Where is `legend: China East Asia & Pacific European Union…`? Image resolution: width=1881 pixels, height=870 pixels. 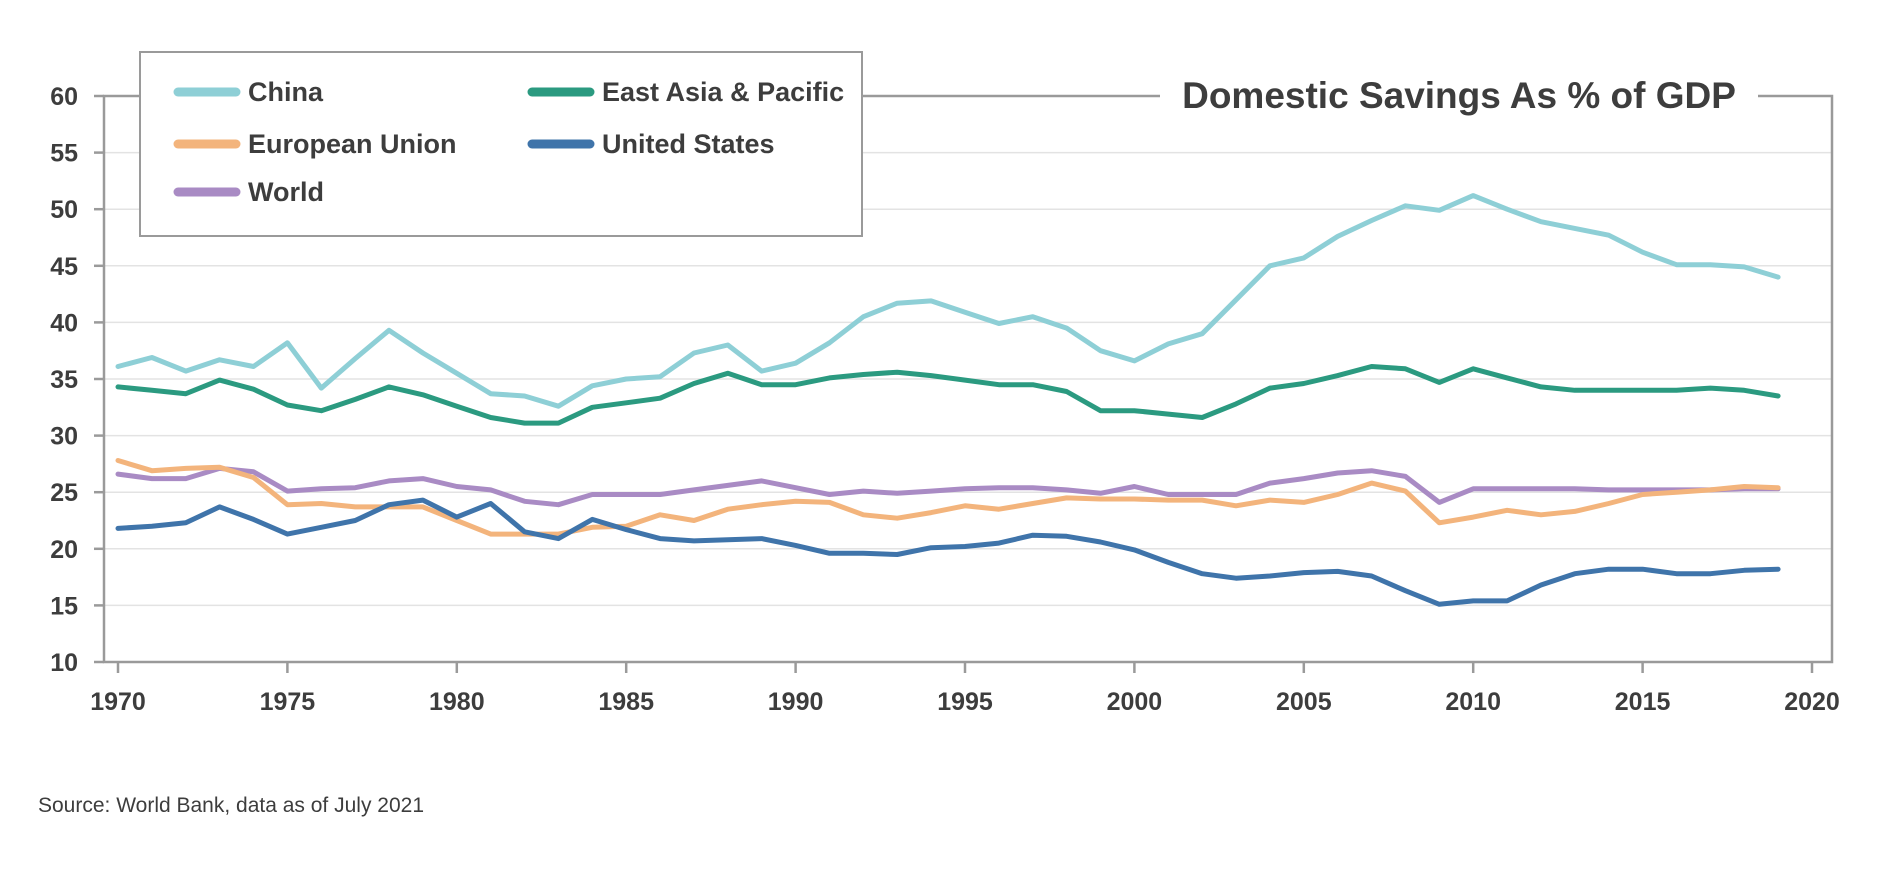 legend: China East Asia & Pacific European Union… is located at coordinates (501, 144).